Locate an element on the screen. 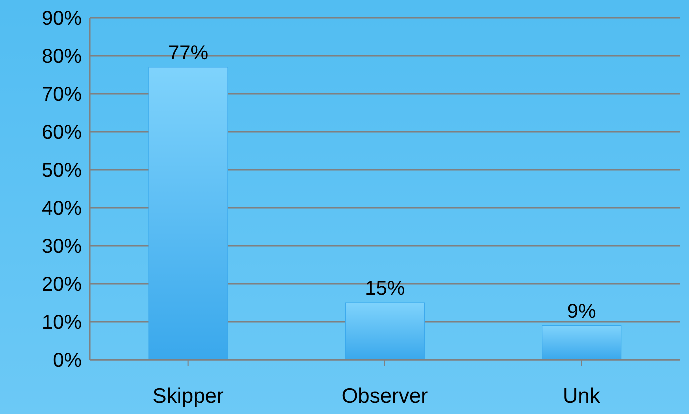  y-tick-label: 30% is located at coordinates (62, 247).